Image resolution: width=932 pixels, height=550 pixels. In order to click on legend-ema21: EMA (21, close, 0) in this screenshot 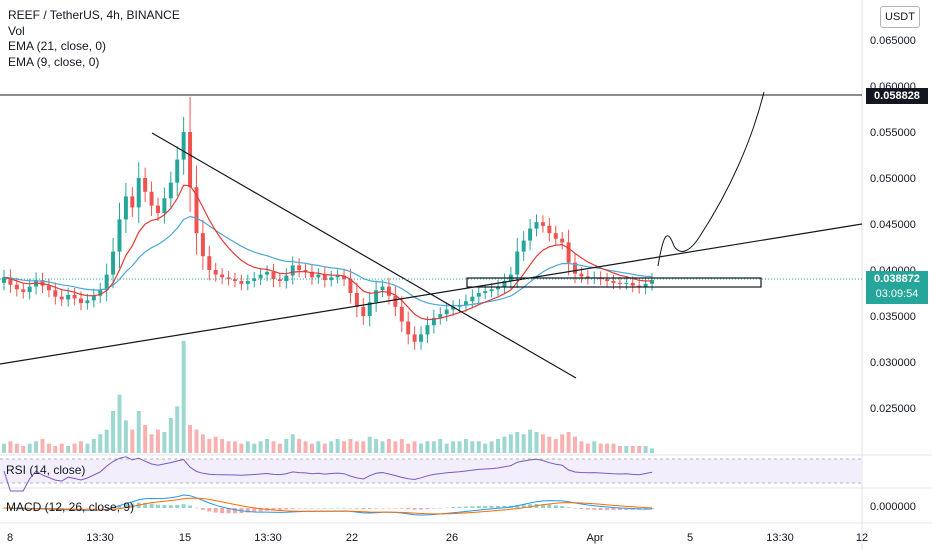, I will do `click(57, 46)`.